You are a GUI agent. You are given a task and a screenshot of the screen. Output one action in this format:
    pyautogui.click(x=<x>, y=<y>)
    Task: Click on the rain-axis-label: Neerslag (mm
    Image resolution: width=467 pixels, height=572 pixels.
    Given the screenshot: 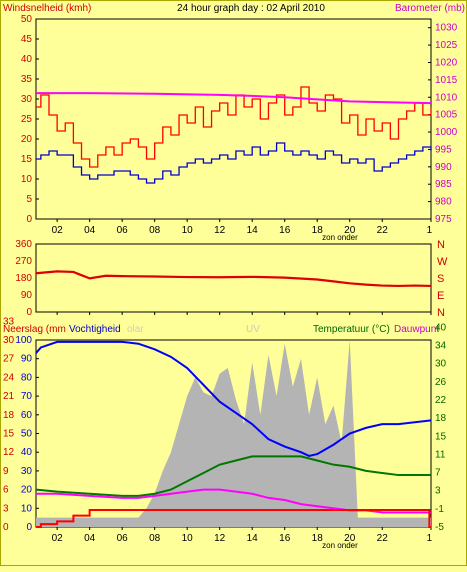 What is the action you would take?
    pyautogui.click(x=34, y=329)
    